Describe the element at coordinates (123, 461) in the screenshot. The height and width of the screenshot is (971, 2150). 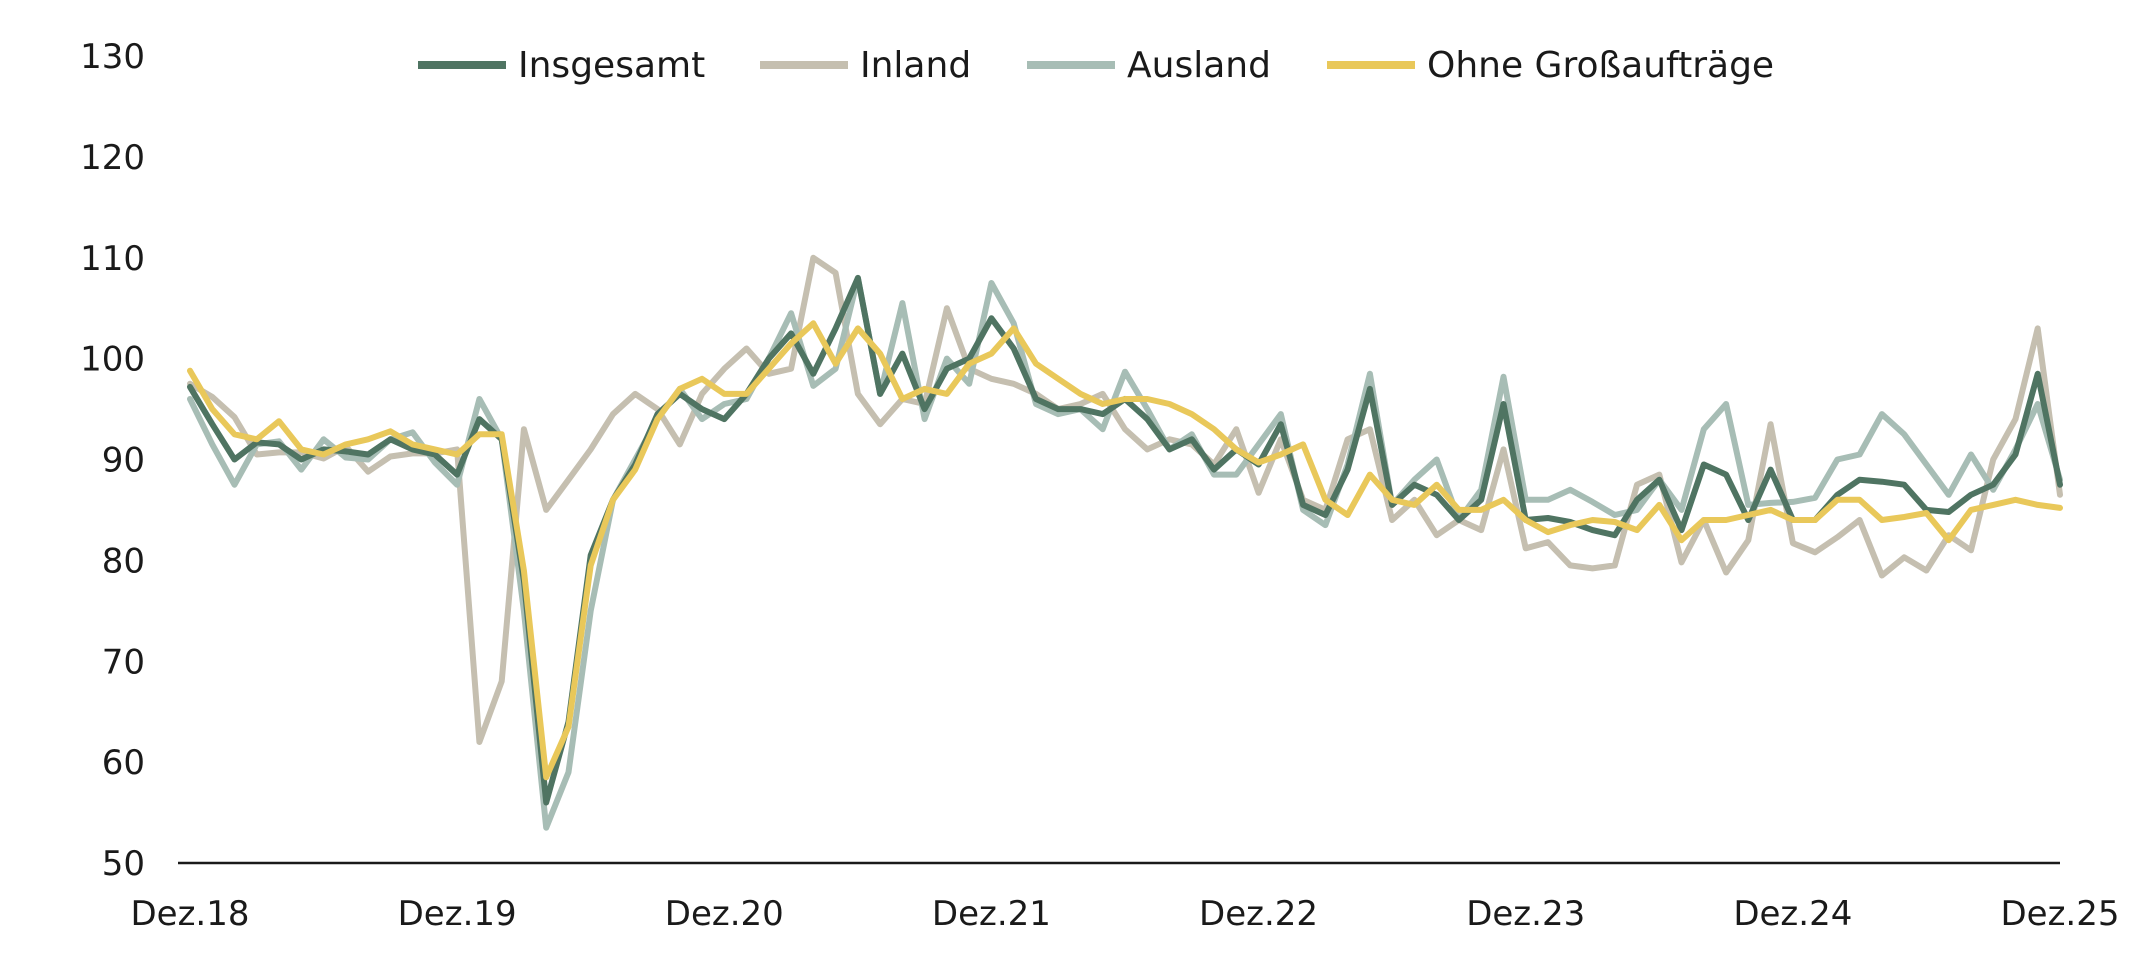
I see `y-tick-label: 90` at that location.